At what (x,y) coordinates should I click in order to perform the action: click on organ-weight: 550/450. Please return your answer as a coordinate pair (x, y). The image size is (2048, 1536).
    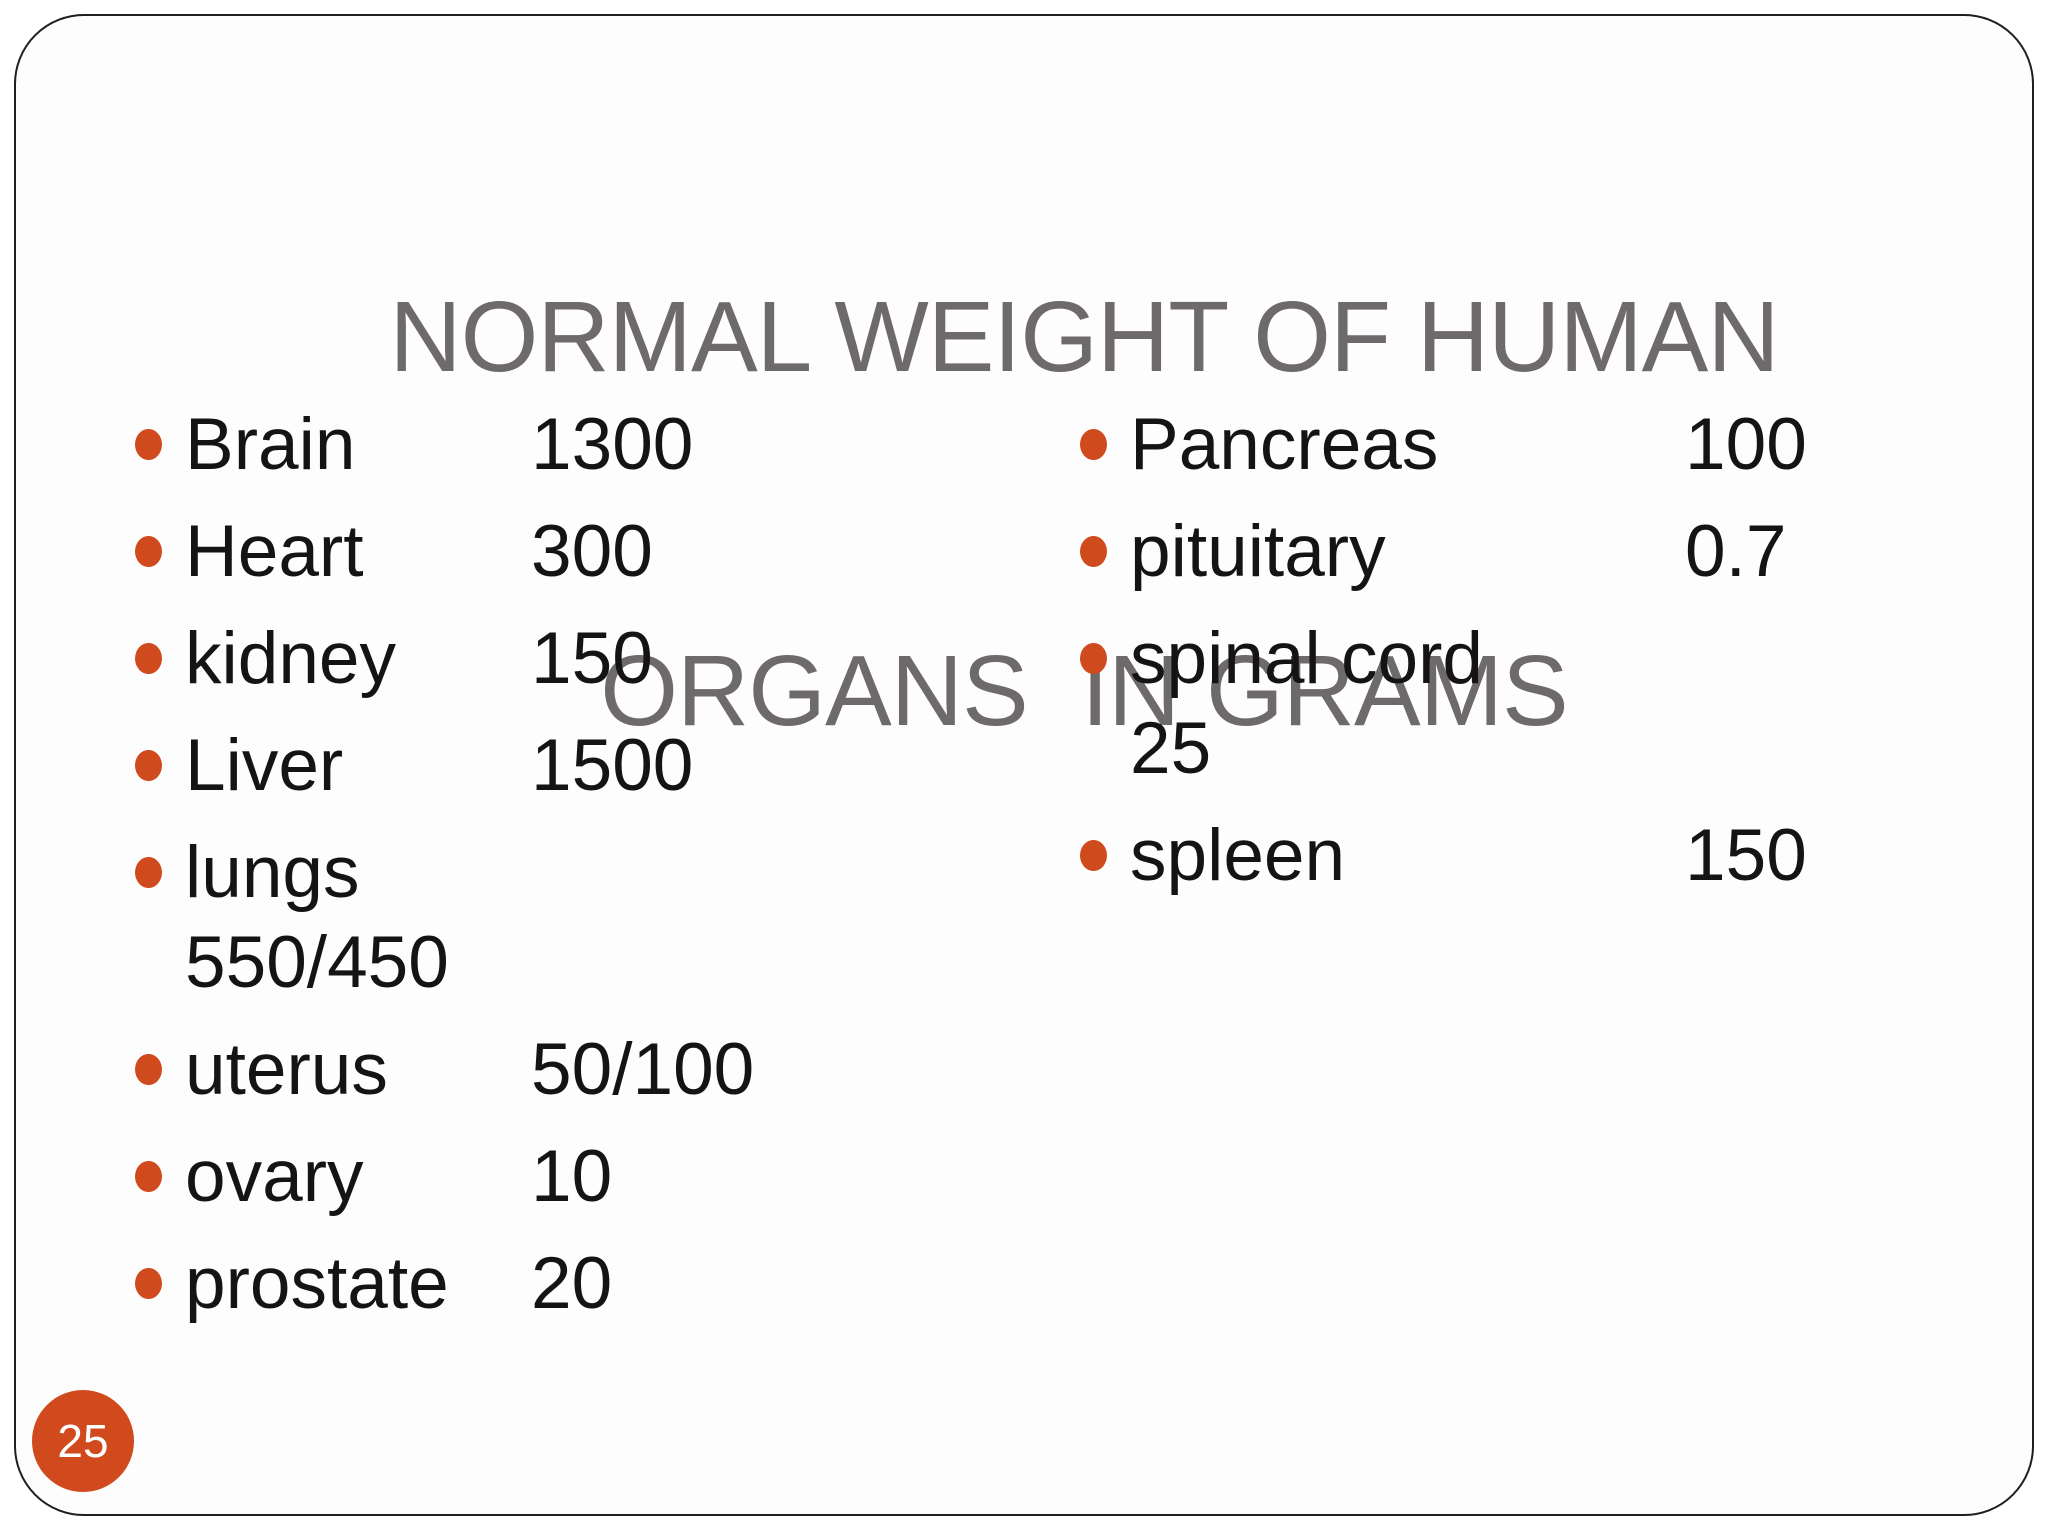
    Looking at the image, I should click on (317, 962).